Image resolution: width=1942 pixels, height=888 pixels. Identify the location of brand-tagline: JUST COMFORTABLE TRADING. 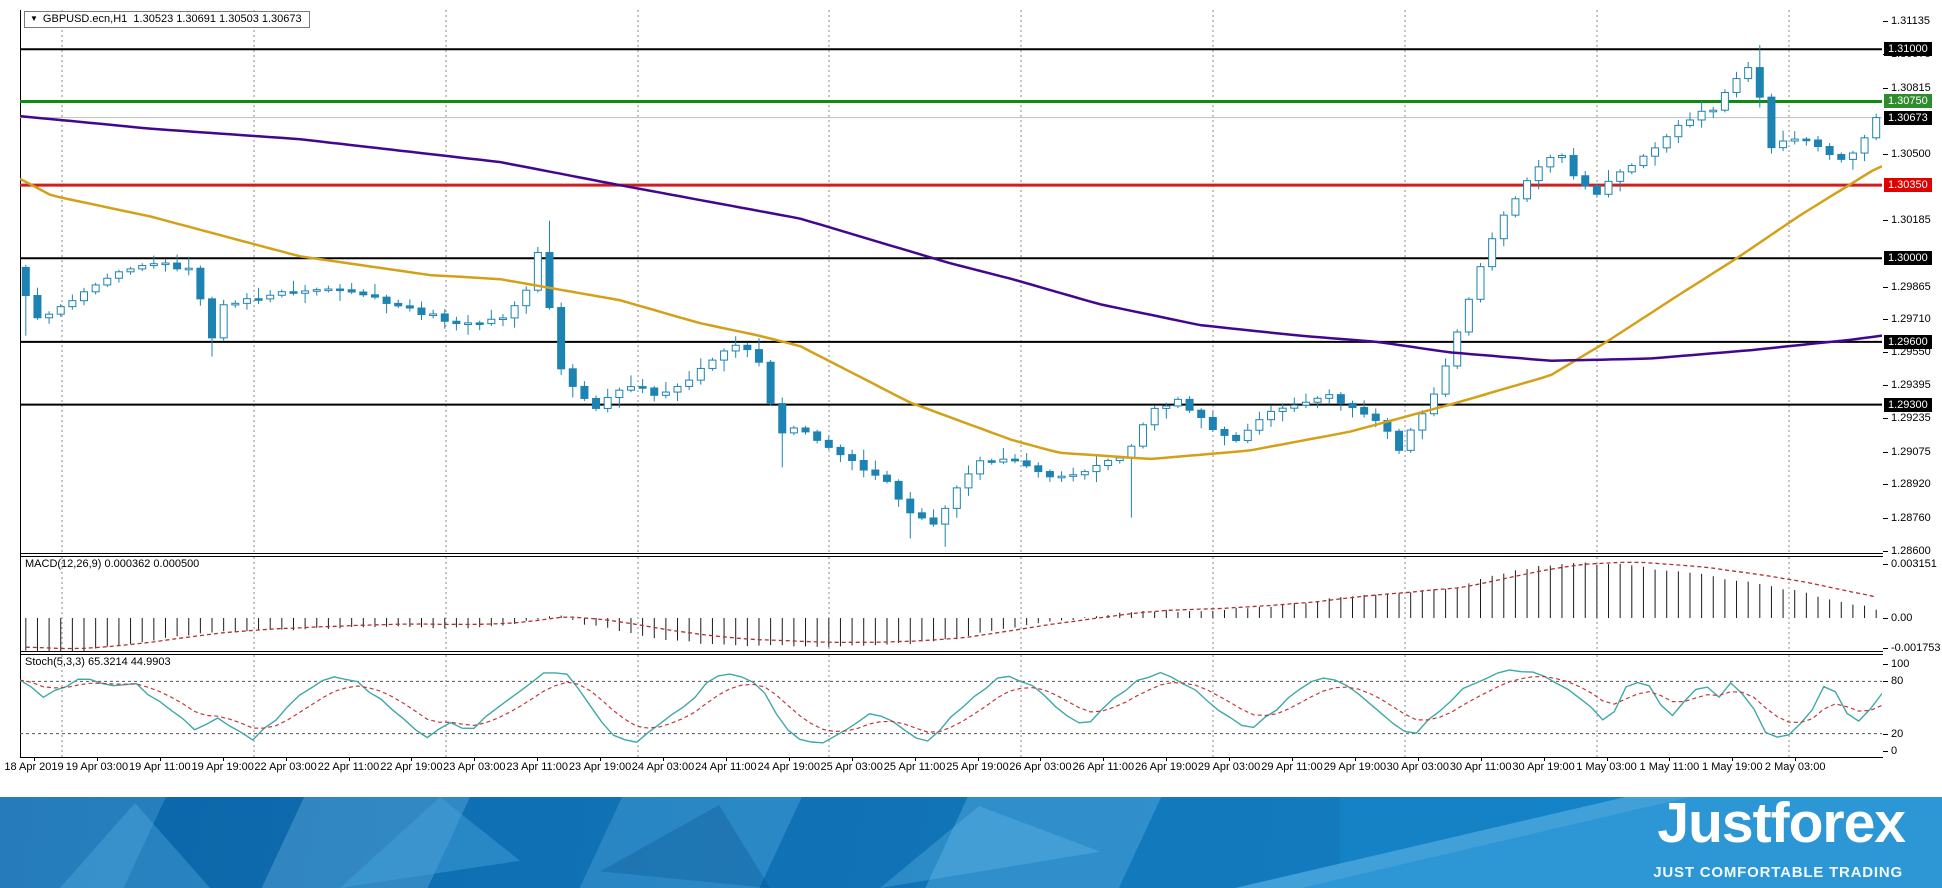
(1778, 872).